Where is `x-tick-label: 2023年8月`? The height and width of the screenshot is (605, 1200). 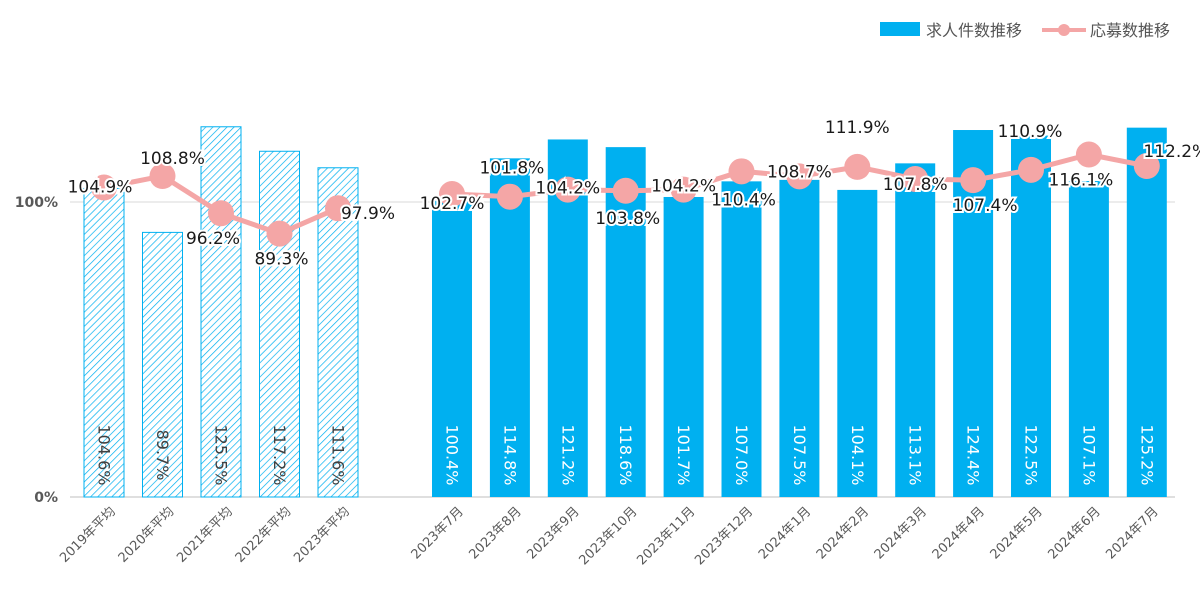
x-tick-label: 2023年8月 is located at coordinates (495, 533).